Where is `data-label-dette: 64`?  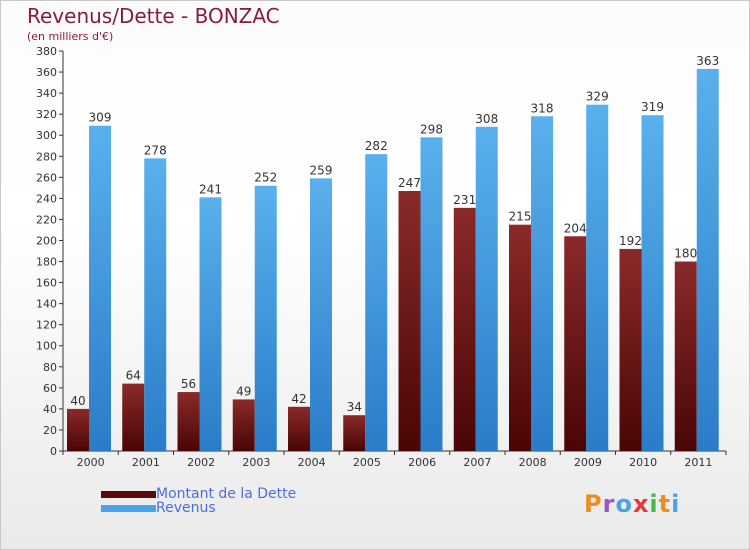 data-label-dette: 64 is located at coordinates (133, 376).